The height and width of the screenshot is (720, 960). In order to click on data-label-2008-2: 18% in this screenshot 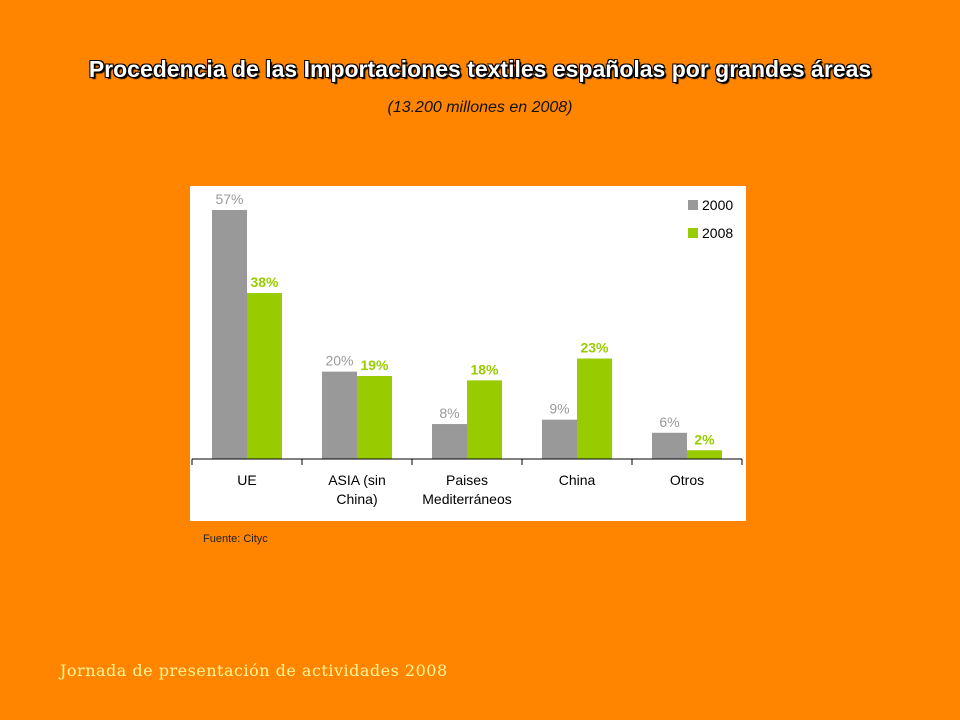, I will do `click(484, 369)`.